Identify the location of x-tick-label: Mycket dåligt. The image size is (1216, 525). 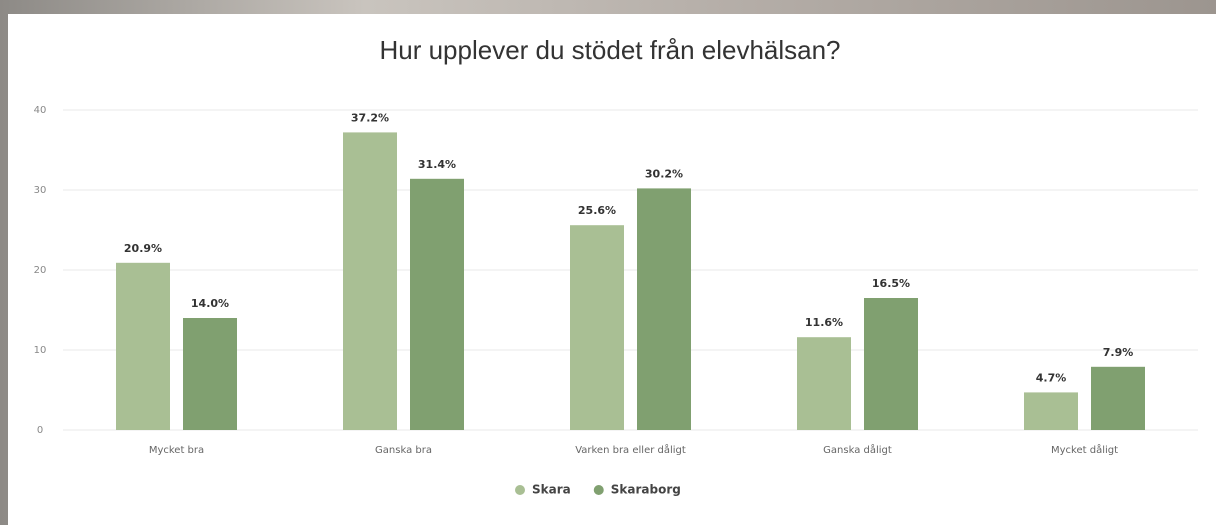
(1084, 449).